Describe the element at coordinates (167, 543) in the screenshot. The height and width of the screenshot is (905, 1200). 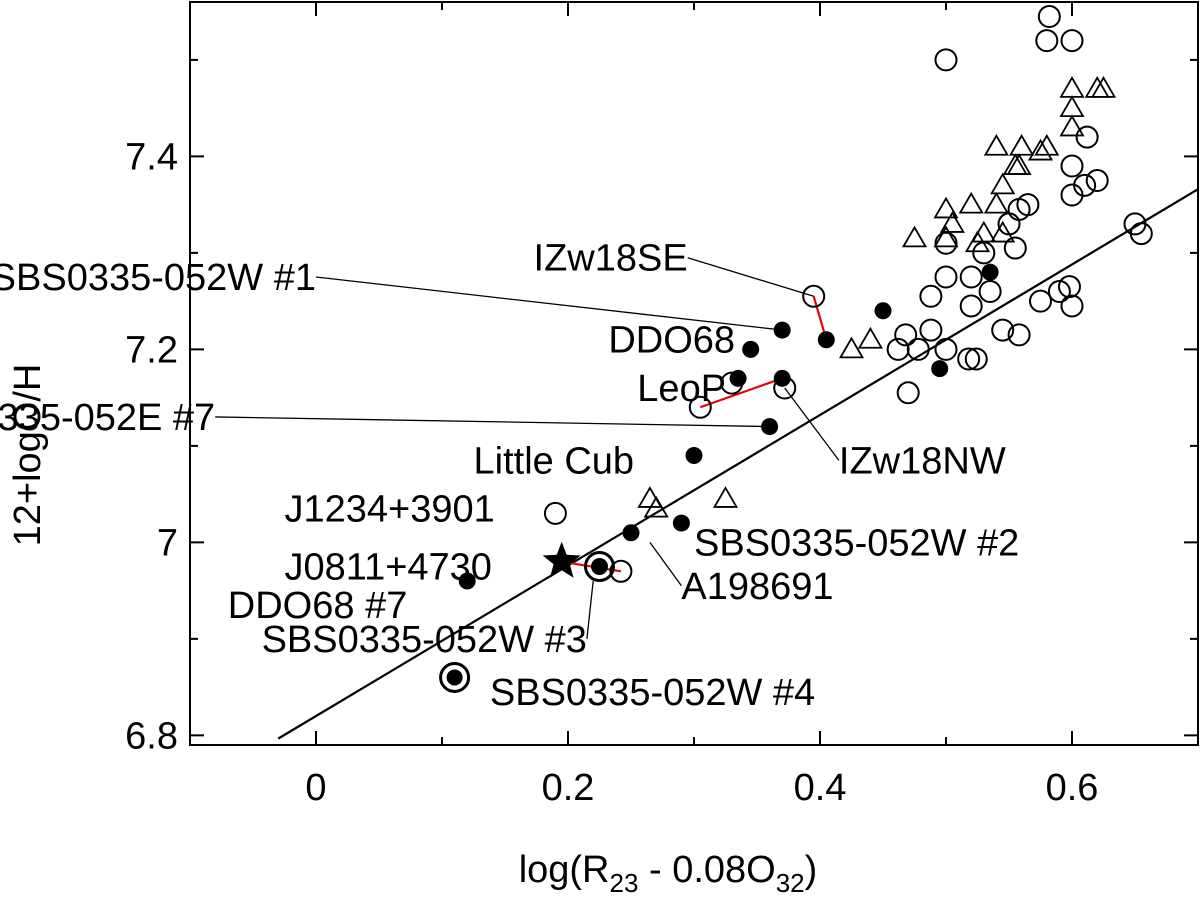
I see `y-tick-label: 7` at that location.